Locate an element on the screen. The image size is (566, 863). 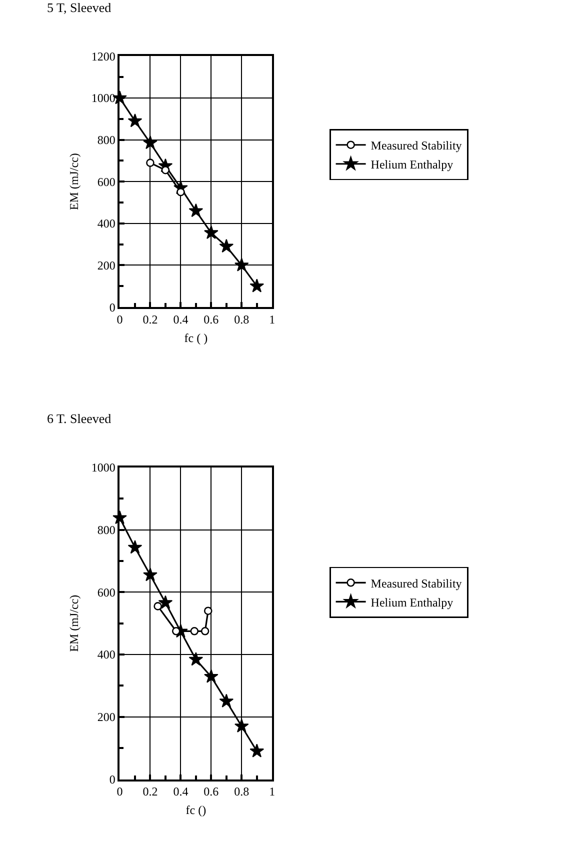
y-tick-label: 1200 is located at coordinates (103, 56).